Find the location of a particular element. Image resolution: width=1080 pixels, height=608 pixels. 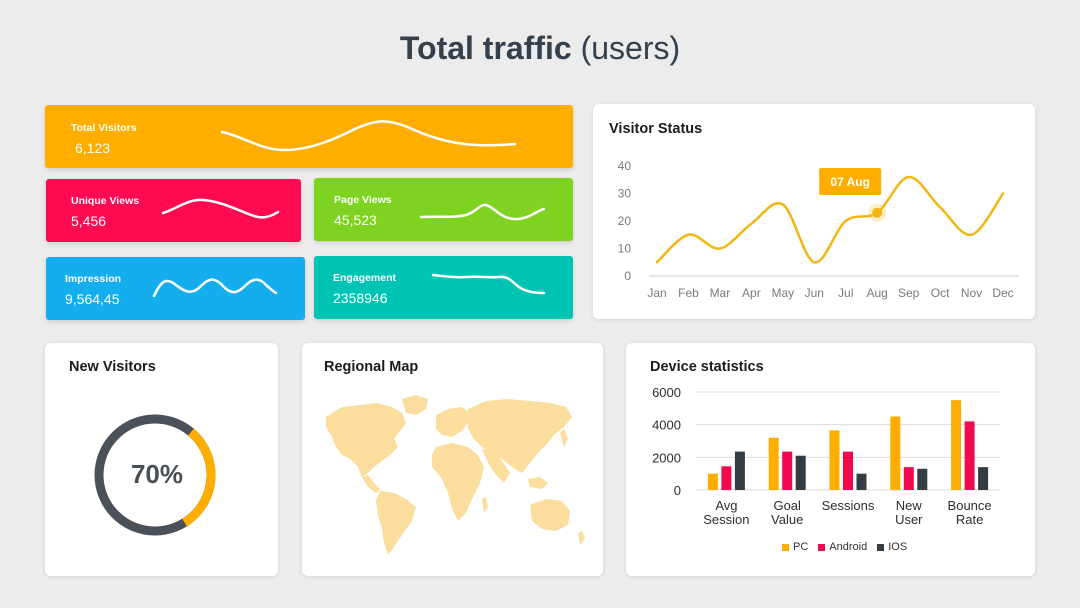

x-tick-label: Mar is located at coordinates (720, 293).